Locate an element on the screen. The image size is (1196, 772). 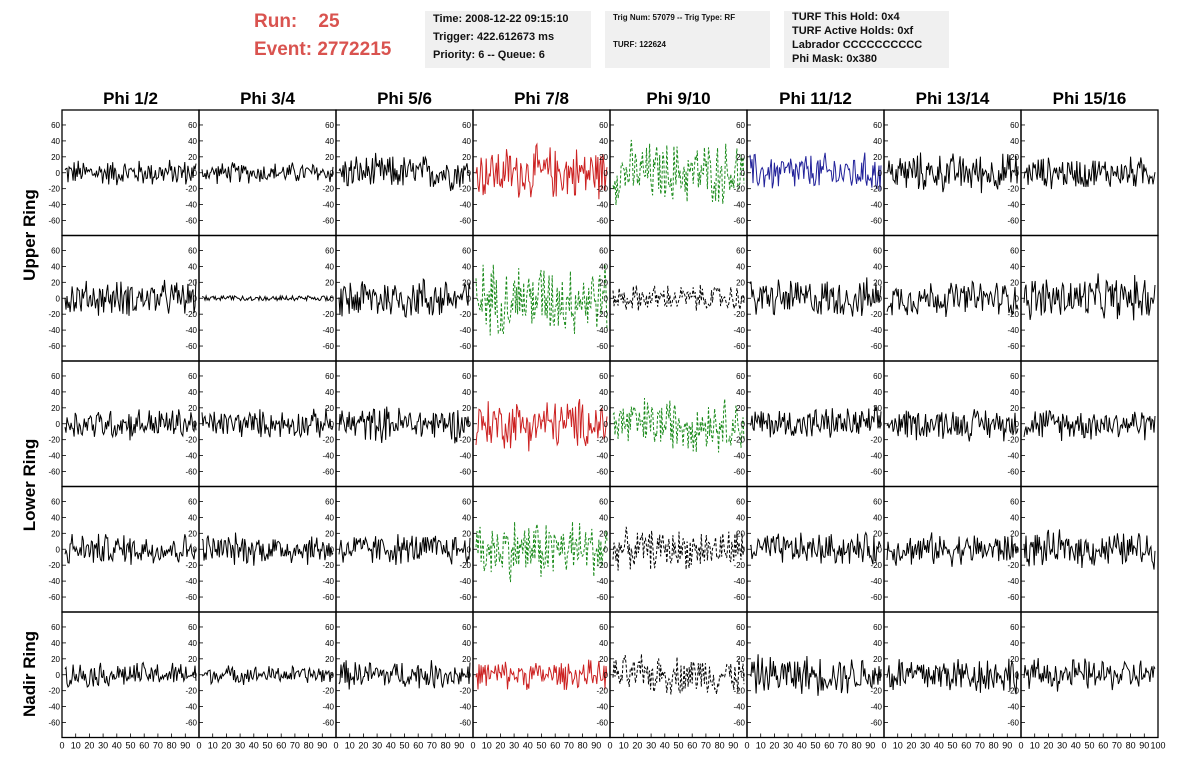
ytick-label-r1-c2-5: -40 is located at coordinates (328, 330).